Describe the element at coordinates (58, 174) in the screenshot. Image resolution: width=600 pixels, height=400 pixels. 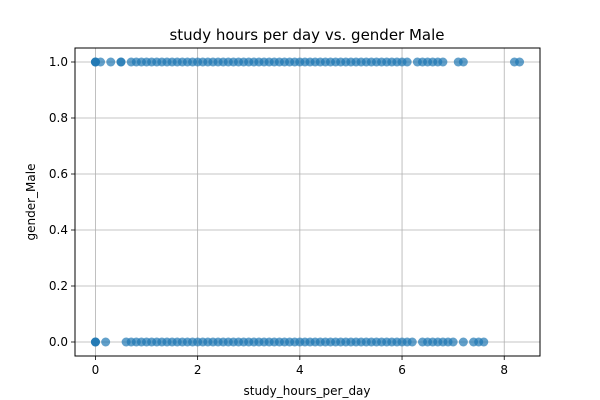
I see `y-tick-label: 0.6` at that location.